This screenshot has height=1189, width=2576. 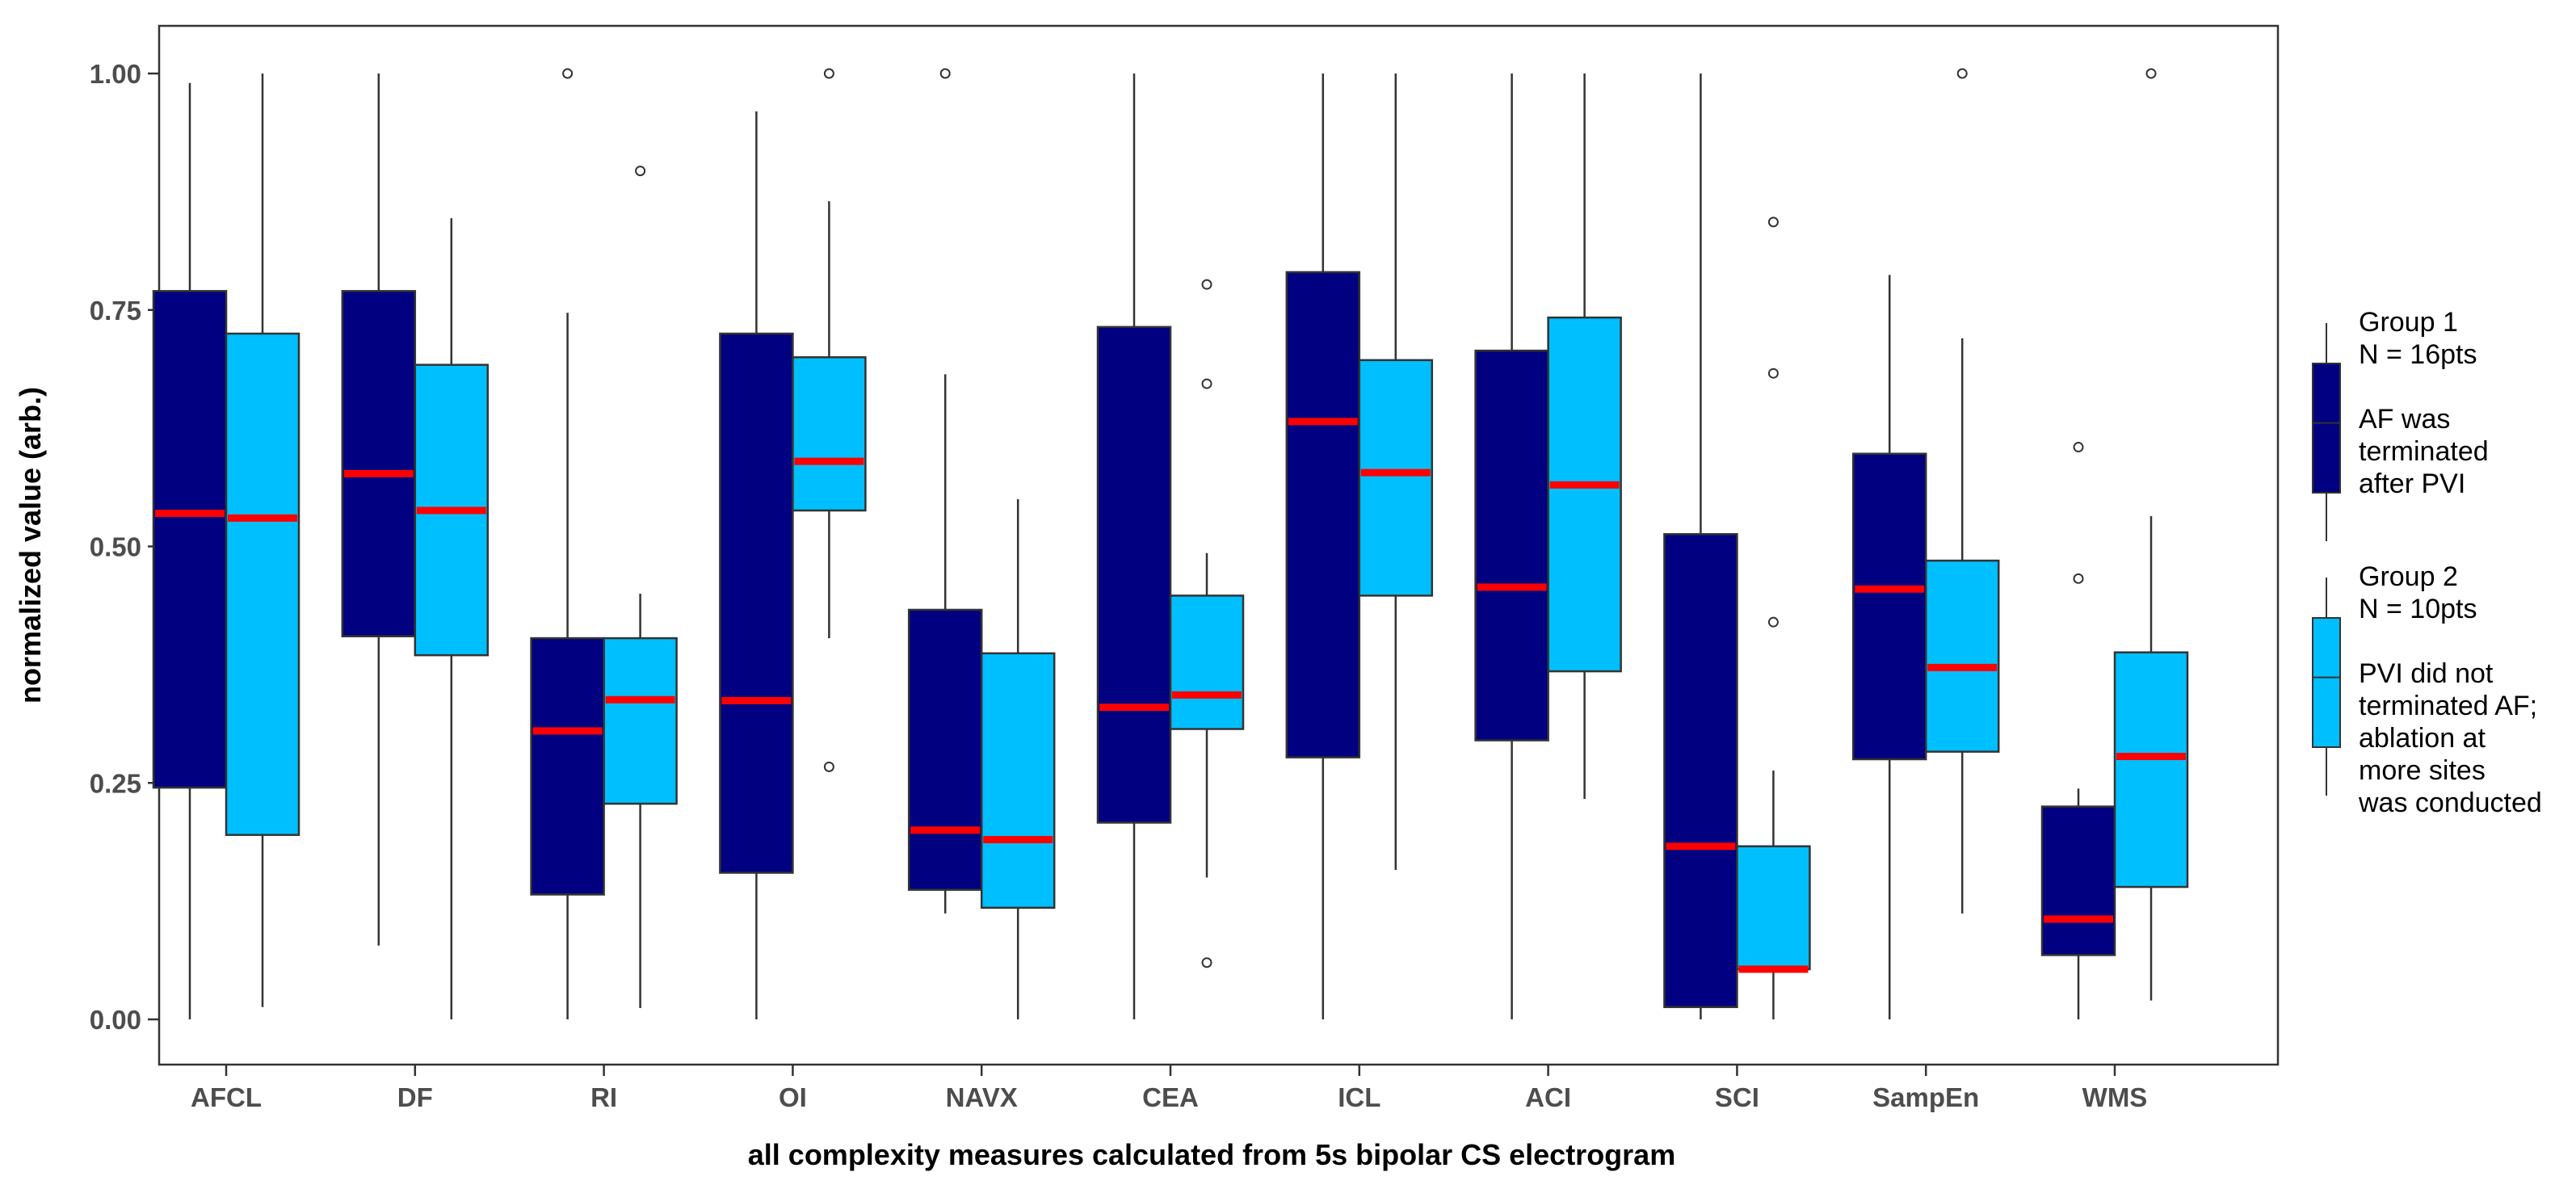 I want to click on box-df-group1, so click(x=379, y=510).